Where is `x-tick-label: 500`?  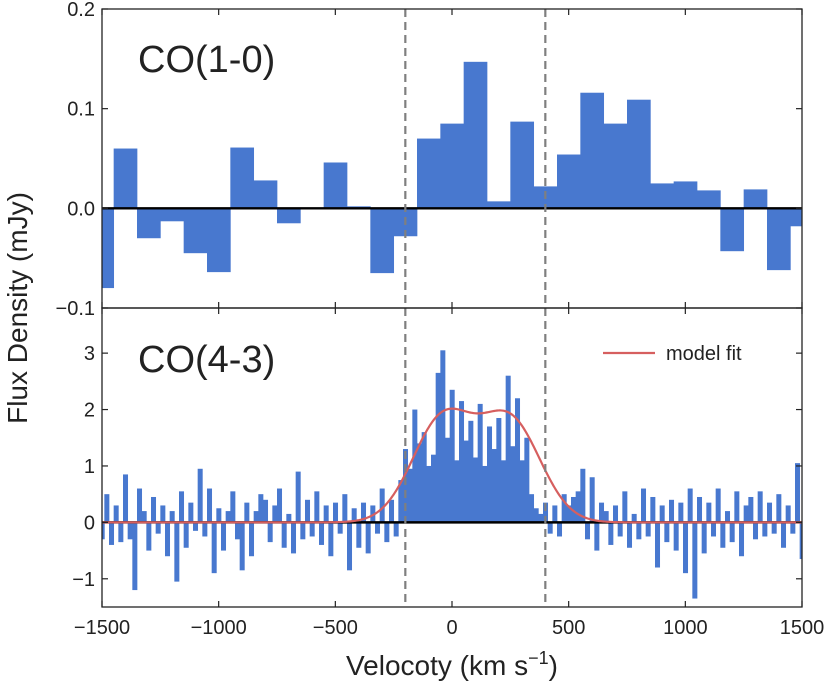 x-tick-label: 500 is located at coordinates (568, 628).